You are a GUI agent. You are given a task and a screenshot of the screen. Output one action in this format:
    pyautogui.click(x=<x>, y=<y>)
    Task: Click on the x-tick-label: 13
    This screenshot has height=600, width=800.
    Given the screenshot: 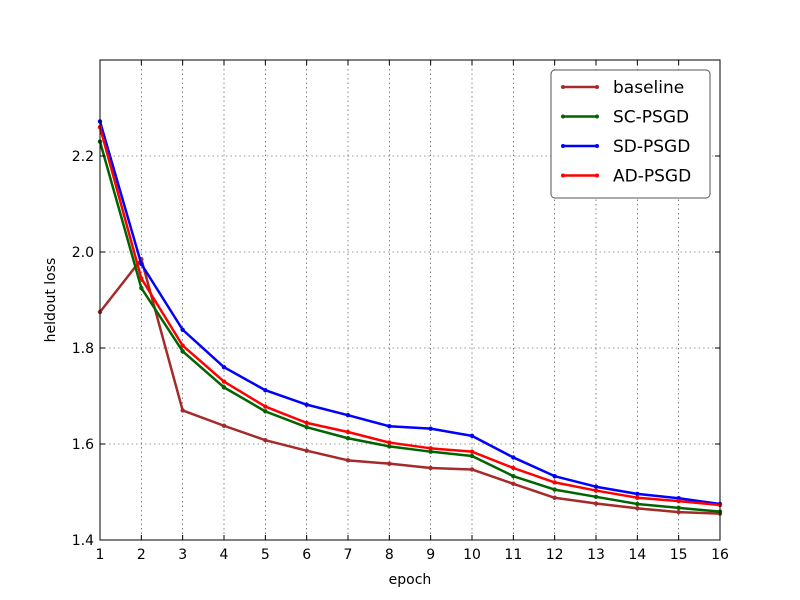 What is the action you would take?
    pyautogui.click(x=596, y=555)
    